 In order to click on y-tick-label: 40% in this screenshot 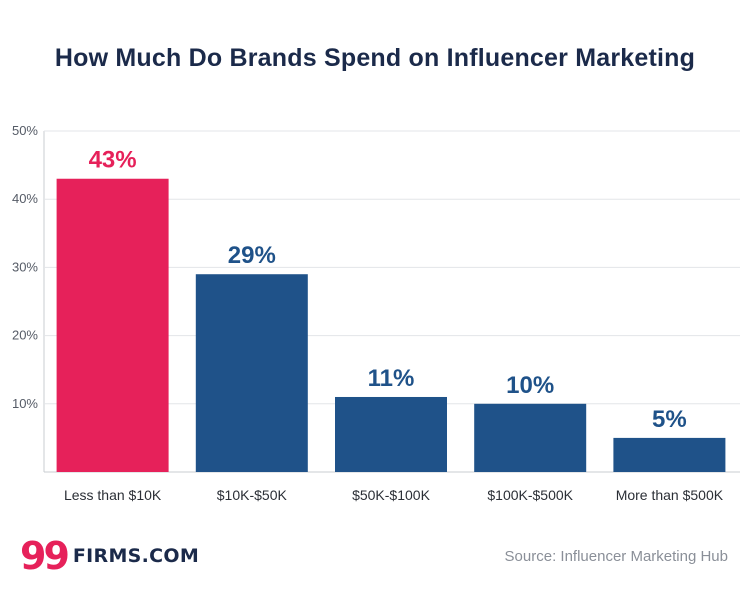, I will do `click(25, 198)`.